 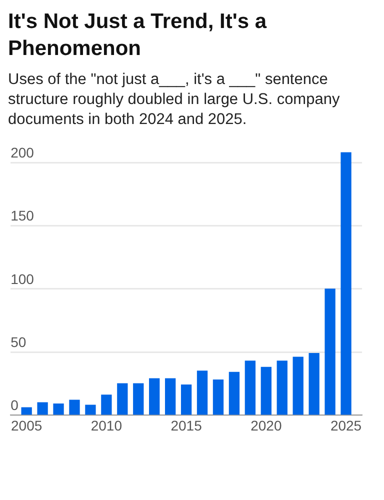 I want to click on x-tick-label: 2025, so click(x=346, y=425).